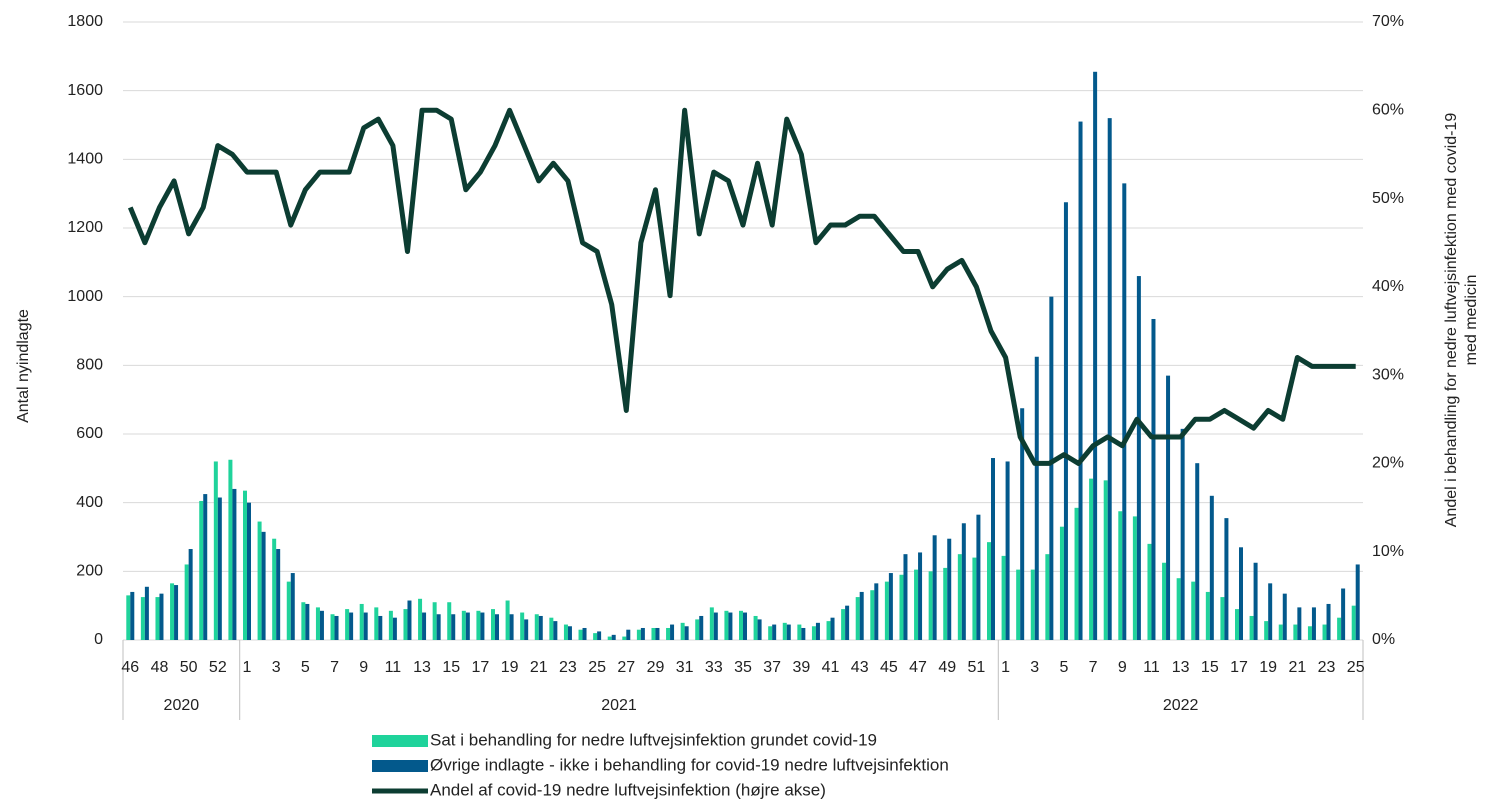 This screenshot has height=808, width=1491. I want to click on legend-swatch, so click(400, 741).